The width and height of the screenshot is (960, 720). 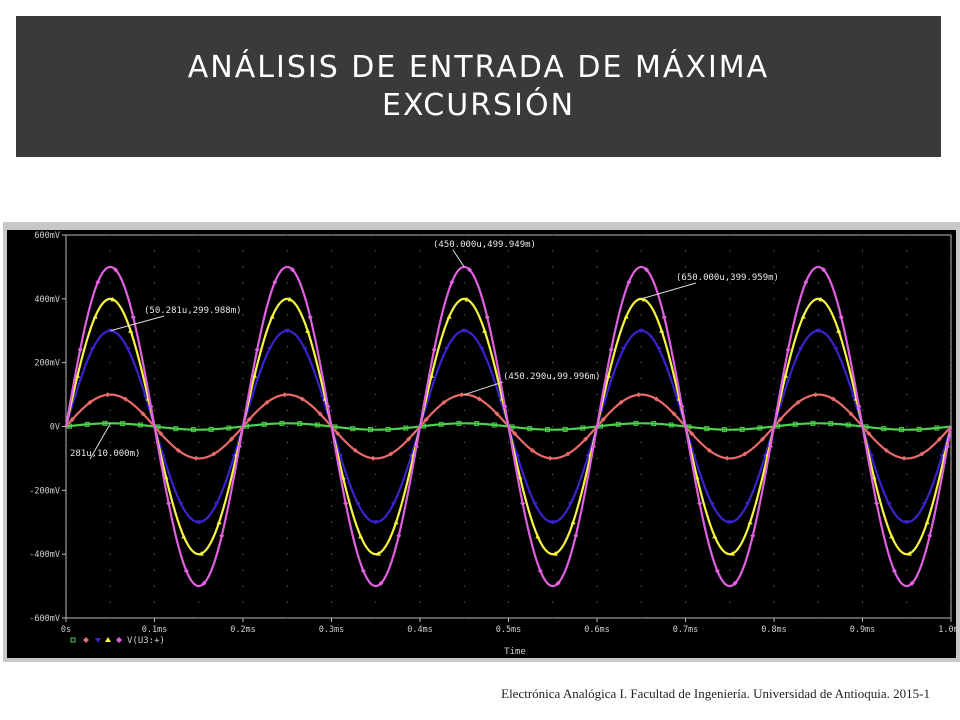 What do you see at coordinates (509, 630) in the screenshot?
I see `x-tick-label: 0.5ms` at bounding box center [509, 630].